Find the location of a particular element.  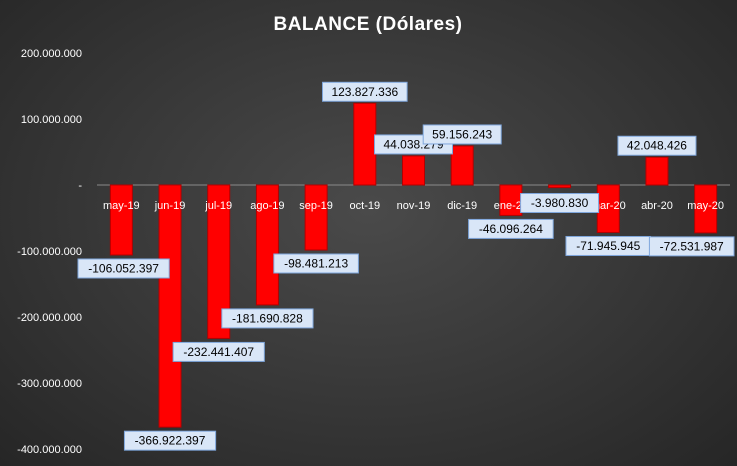

data-label-text: -46.096.264 is located at coordinates (511, 229).